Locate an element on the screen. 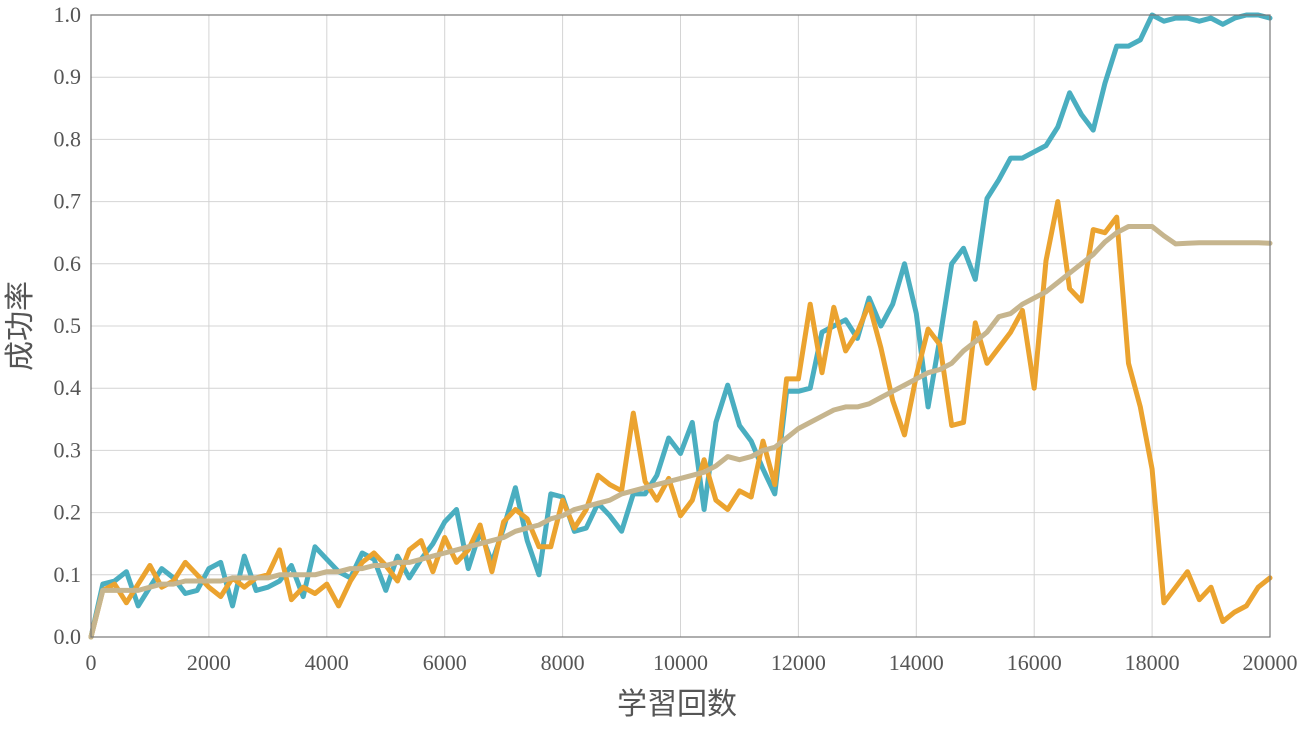 This screenshot has height=735, width=1303. y-tick-label: 0.5 is located at coordinates (68, 325).